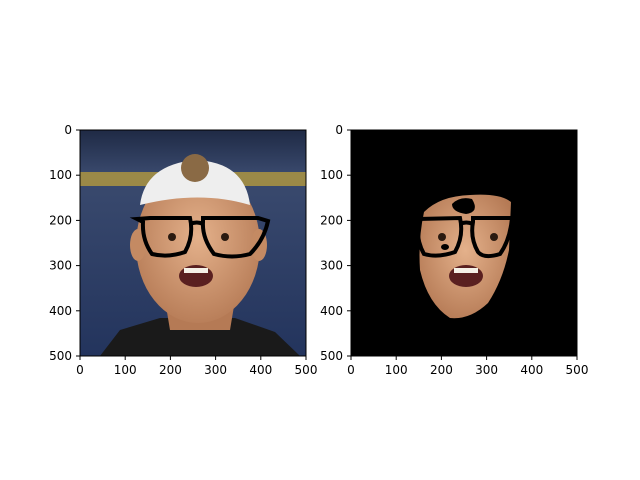 The image size is (640, 480). I want to click on left-hair-tuft, so click(195, 168).